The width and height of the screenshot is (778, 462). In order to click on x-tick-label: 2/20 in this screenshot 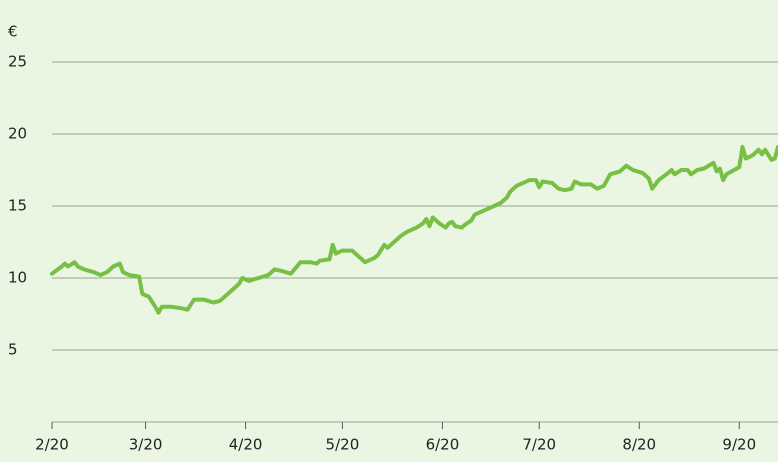, I will do `click(52, 445)`.